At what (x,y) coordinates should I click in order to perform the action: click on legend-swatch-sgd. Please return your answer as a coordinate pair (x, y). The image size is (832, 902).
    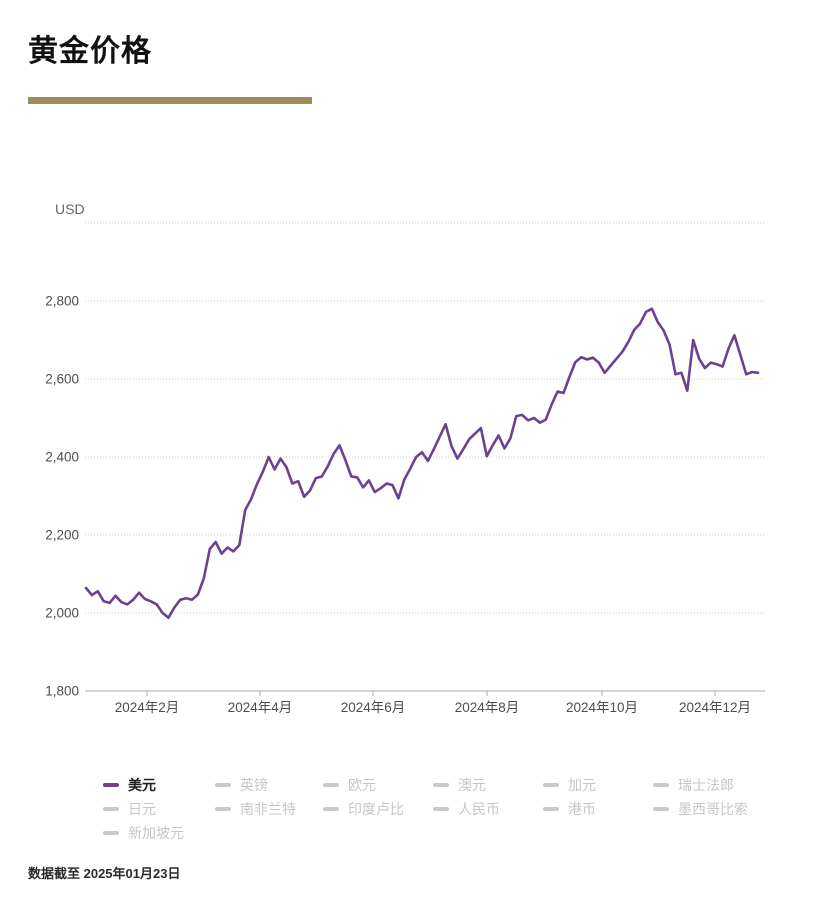
    Looking at the image, I should click on (111, 833).